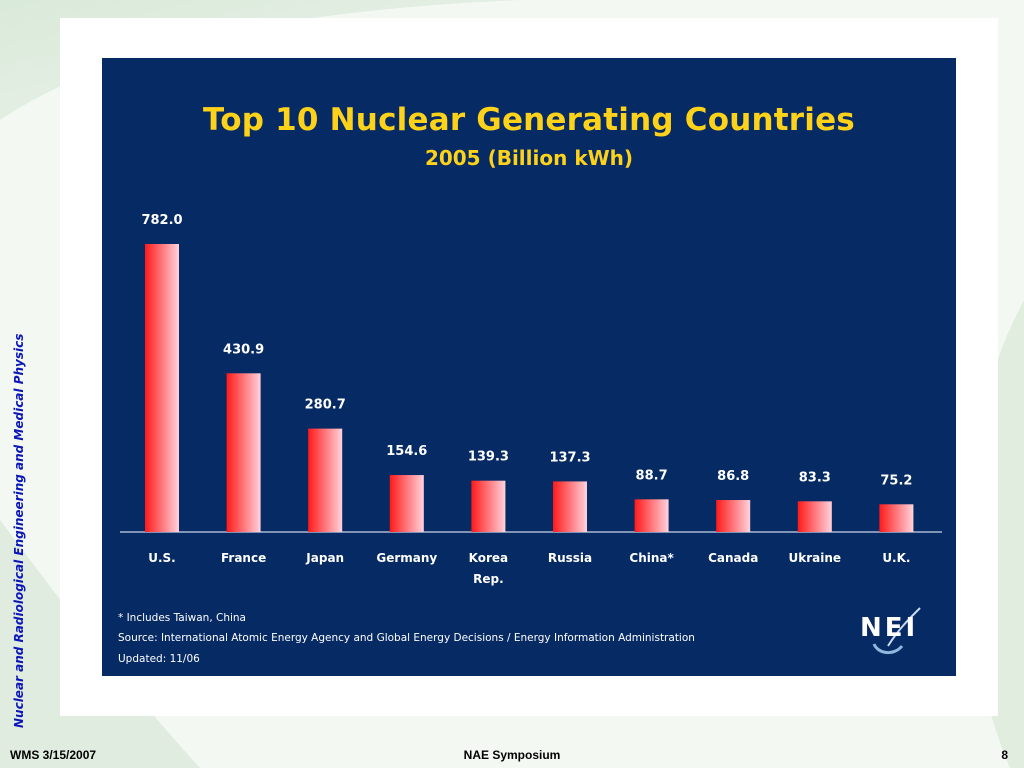 The height and width of the screenshot is (768, 1024). Describe the element at coordinates (324, 558) in the screenshot. I see `x-tick-label: Japan` at that location.